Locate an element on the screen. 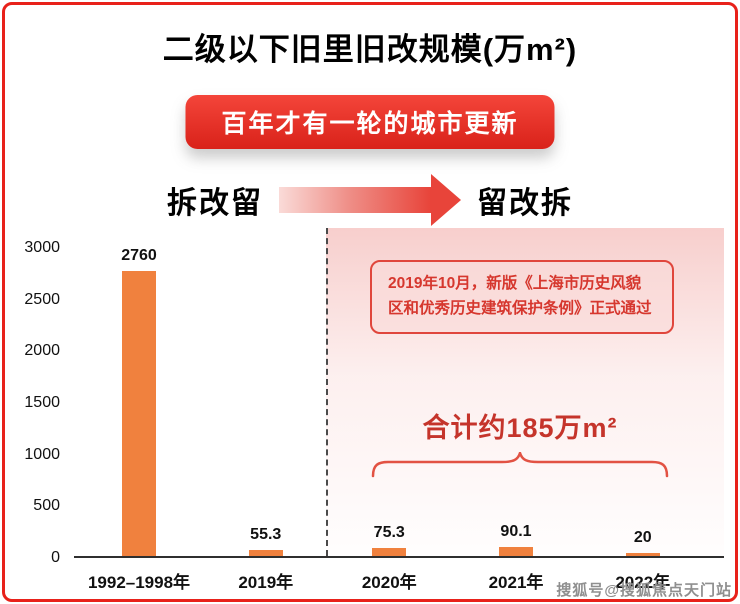 The height and width of the screenshot is (604, 740). y-tick-label: 3000 is located at coordinates (42, 247).